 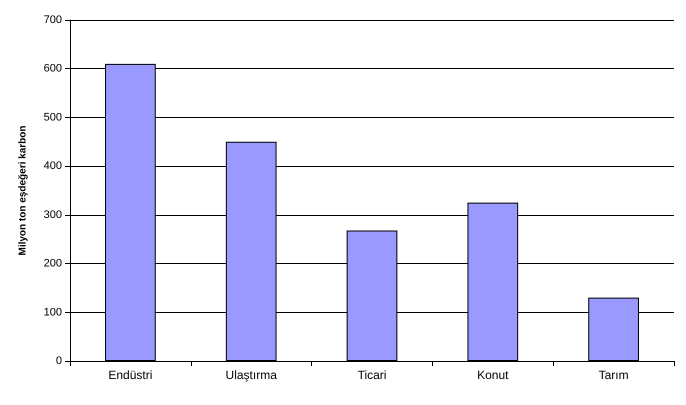 What do you see at coordinates (130, 375) in the screenshot?
I see `x-tick-label: Endüstri` at bounding box center [130, 375].